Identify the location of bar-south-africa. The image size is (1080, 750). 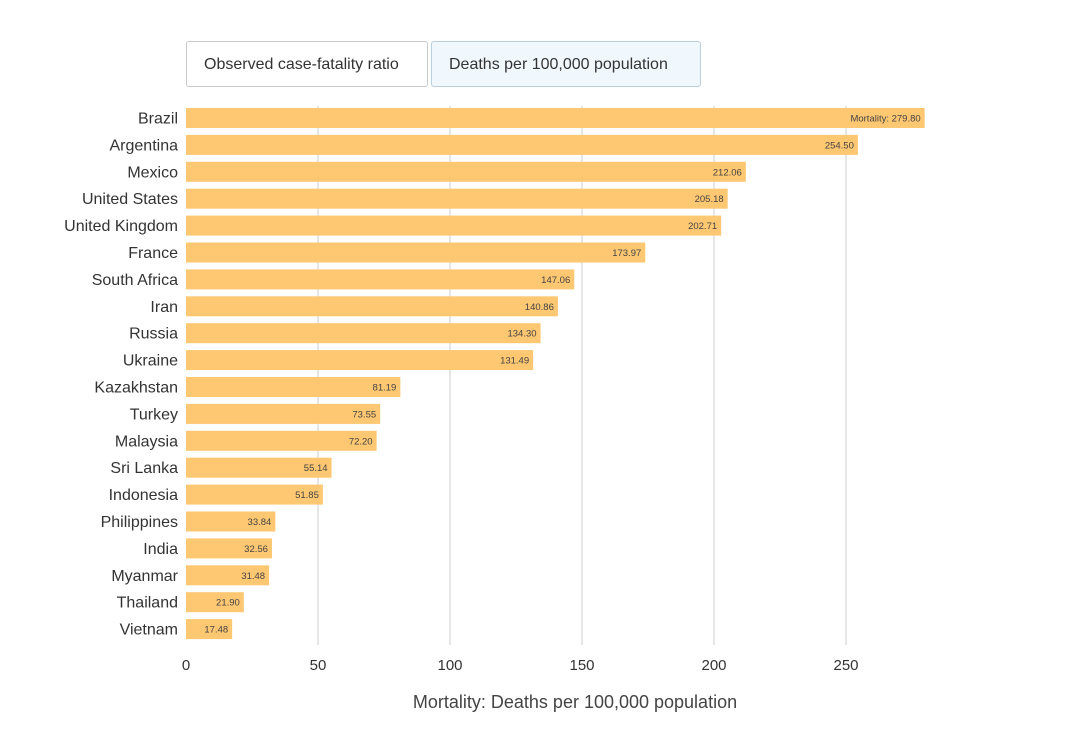
(380, 279).